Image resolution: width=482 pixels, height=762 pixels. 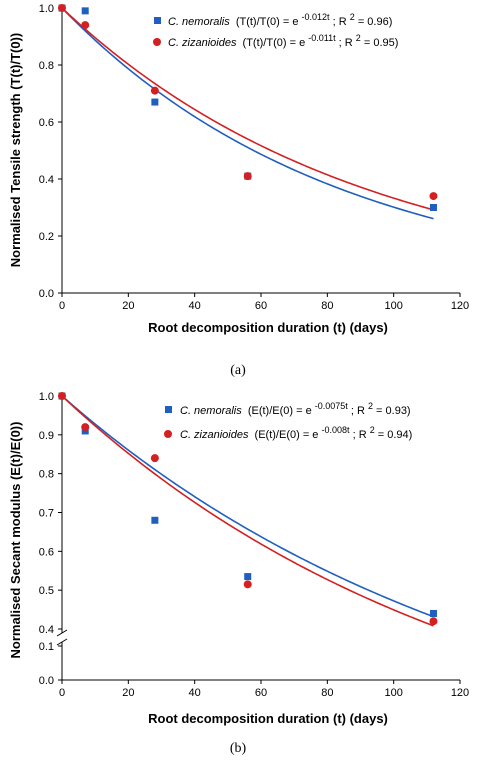 What do you see at coordinates (15, 540) in the screenshot?
I see `chart-b-y-axis-label: Normalised Secant modulus (E(t)/E(0))` at bounding box center [15, 540].